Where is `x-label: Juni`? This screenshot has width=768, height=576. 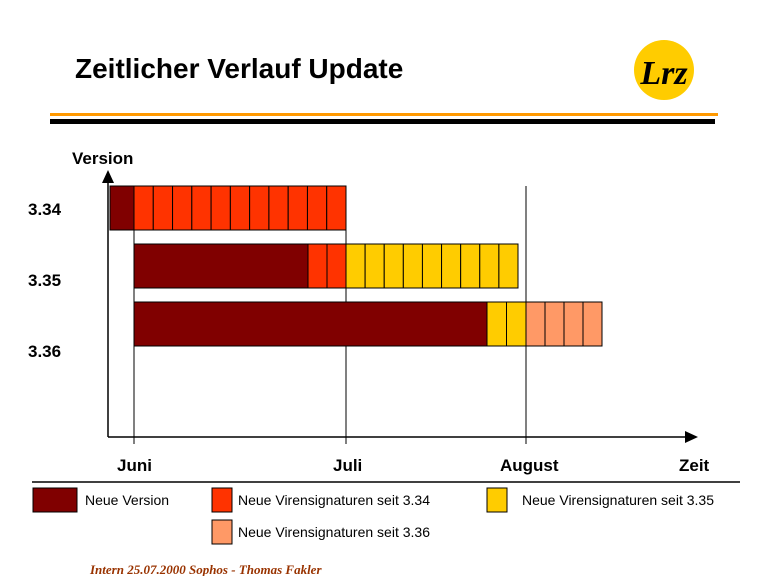 x-label: Juni is located at coordinates (134, 465).